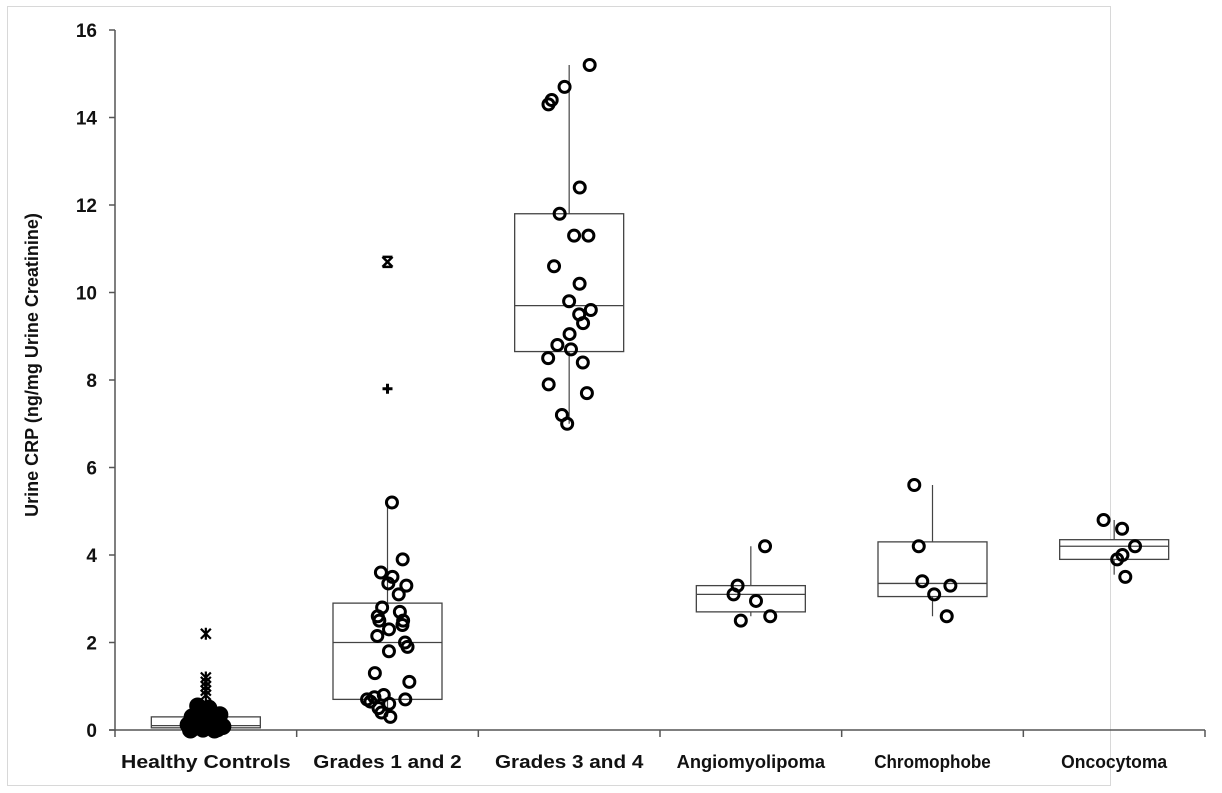  I want to click on y-axis: 0 2 4 6 8 10 12 14 16, so click(96, 381).